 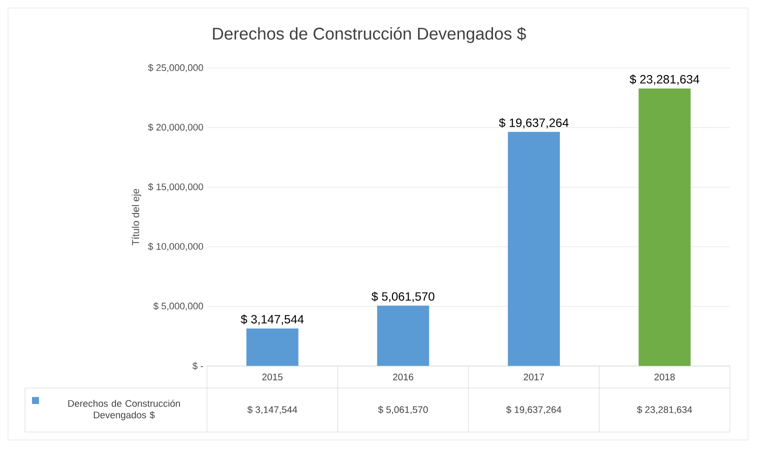 I want to click on data-label: $ 3,147,544, so click(x=272, y=410).